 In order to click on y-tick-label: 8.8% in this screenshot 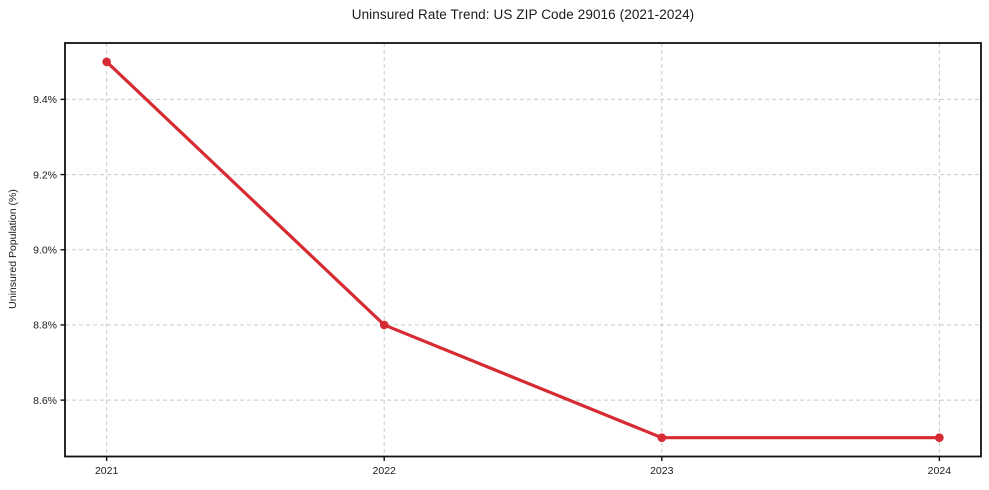, I will do `click(45, 326)`.